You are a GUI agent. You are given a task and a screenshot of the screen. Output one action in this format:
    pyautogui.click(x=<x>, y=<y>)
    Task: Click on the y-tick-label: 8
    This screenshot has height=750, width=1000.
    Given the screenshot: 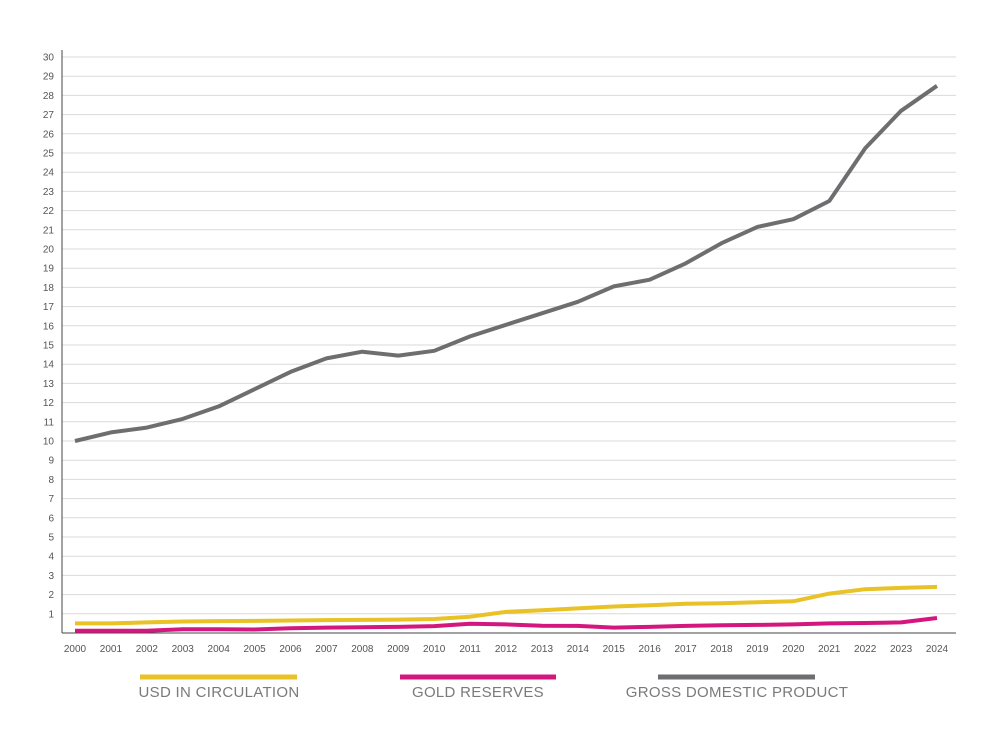 What is the action you would take?
    pyautogui.click(x=51, y=480)
    